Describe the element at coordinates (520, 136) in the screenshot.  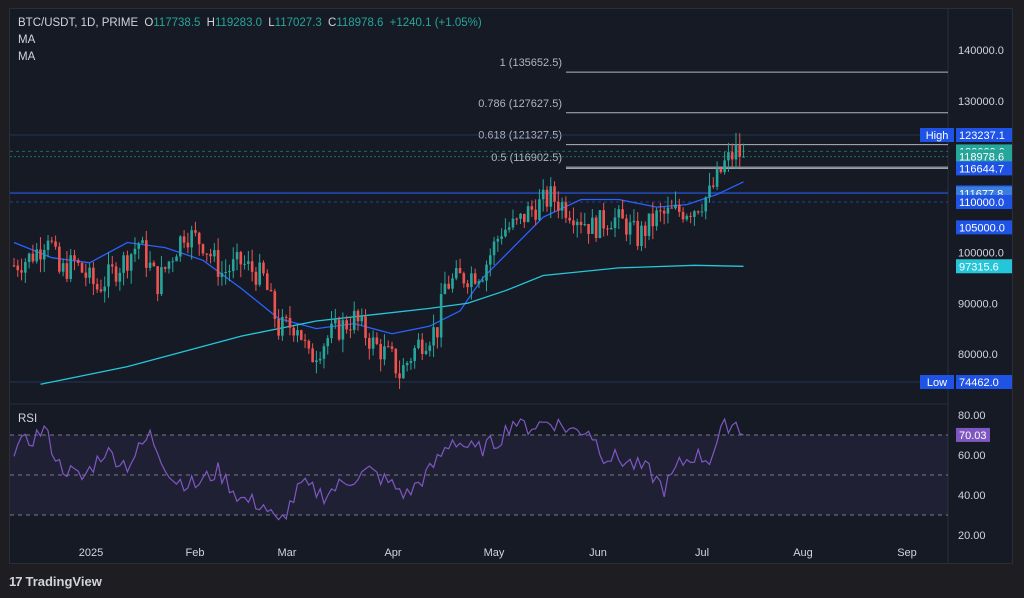
I see `fib-label: 0.618 (121327.5)` at that location.